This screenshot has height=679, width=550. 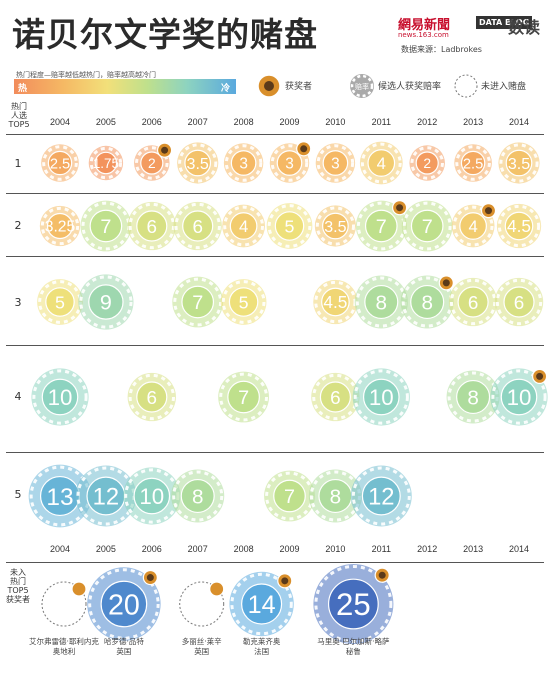 I want to click on winner-outside-chip: 14, so click(x=261, y=604).